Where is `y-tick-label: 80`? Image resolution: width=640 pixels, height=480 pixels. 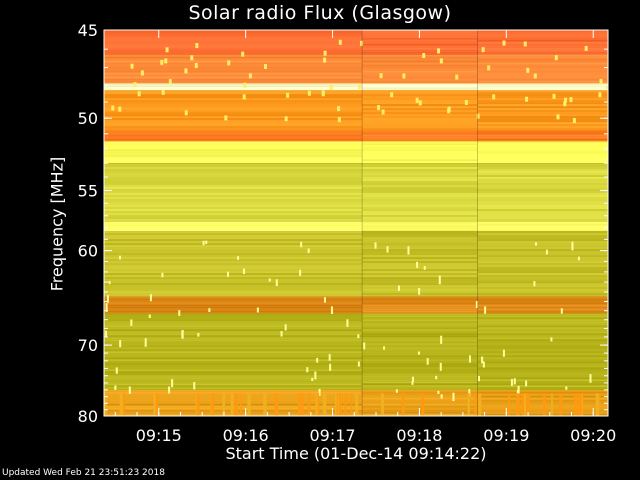
y-tick-label: 80 is located at coordinates (88, 416).